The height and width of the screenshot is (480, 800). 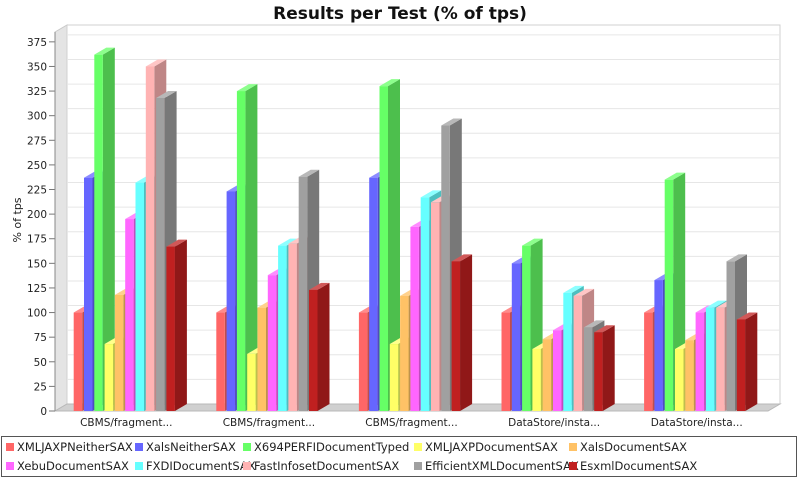 What do you see at coordinates (37, 117) in the screenshot?
I see `y-tick-label: 300` at bounding box center [37, 117].